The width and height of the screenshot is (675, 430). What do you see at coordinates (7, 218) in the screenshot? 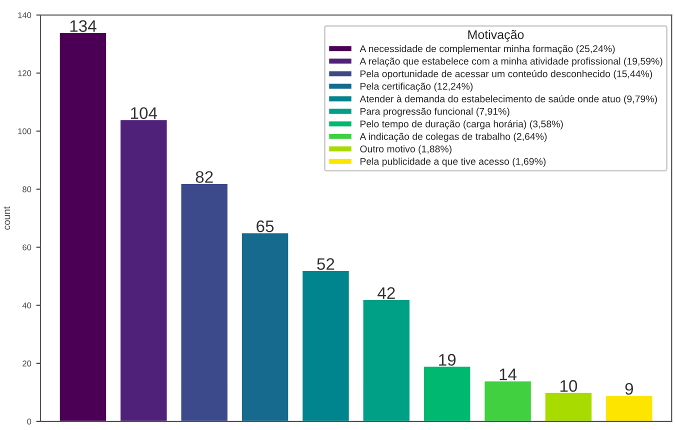
I see `y-axis-title: count` at bounding box center [7, 218].